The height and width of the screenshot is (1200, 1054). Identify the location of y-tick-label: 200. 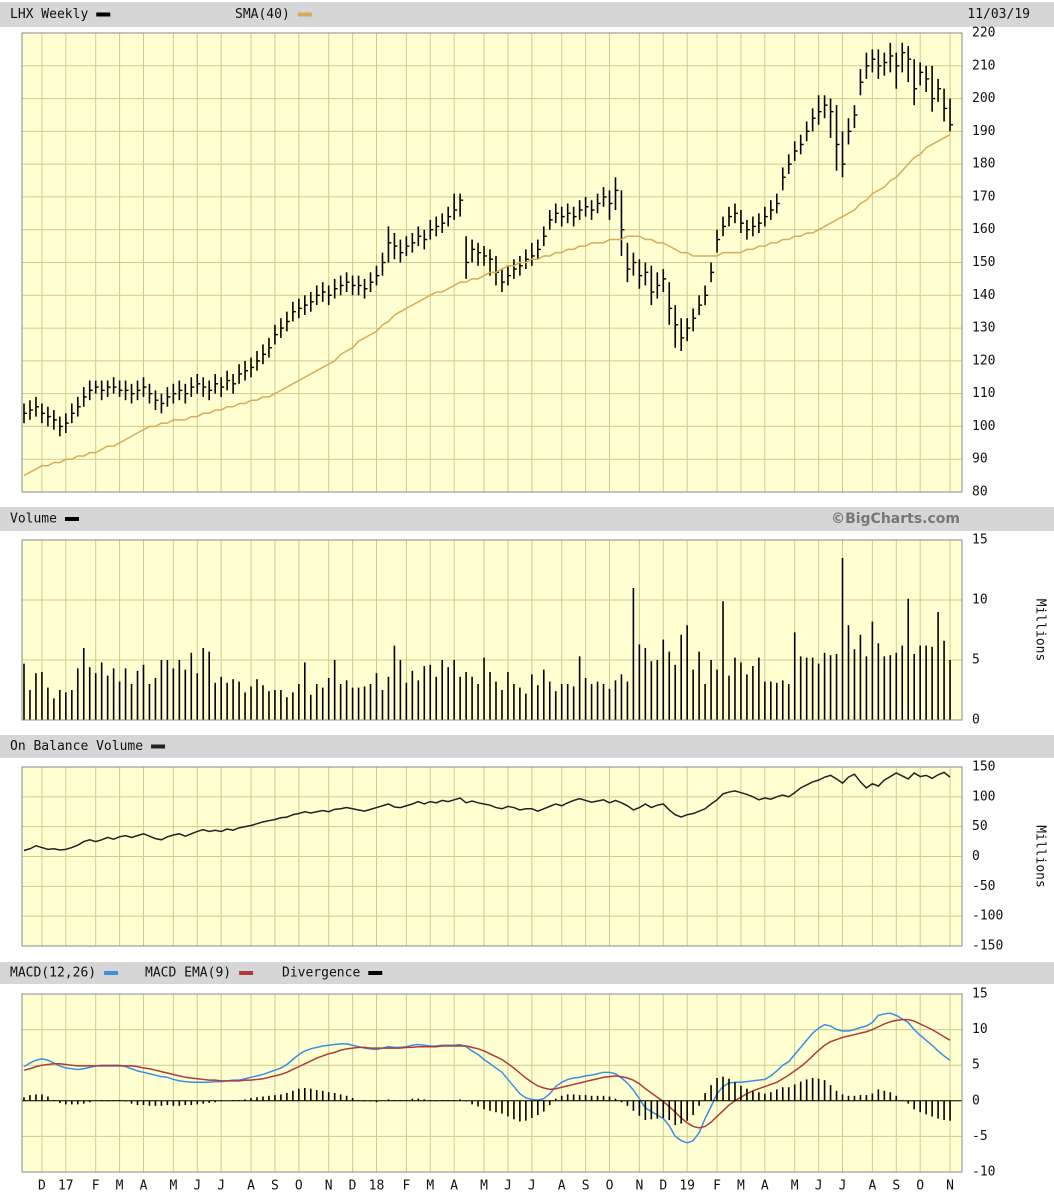
(983, 98).